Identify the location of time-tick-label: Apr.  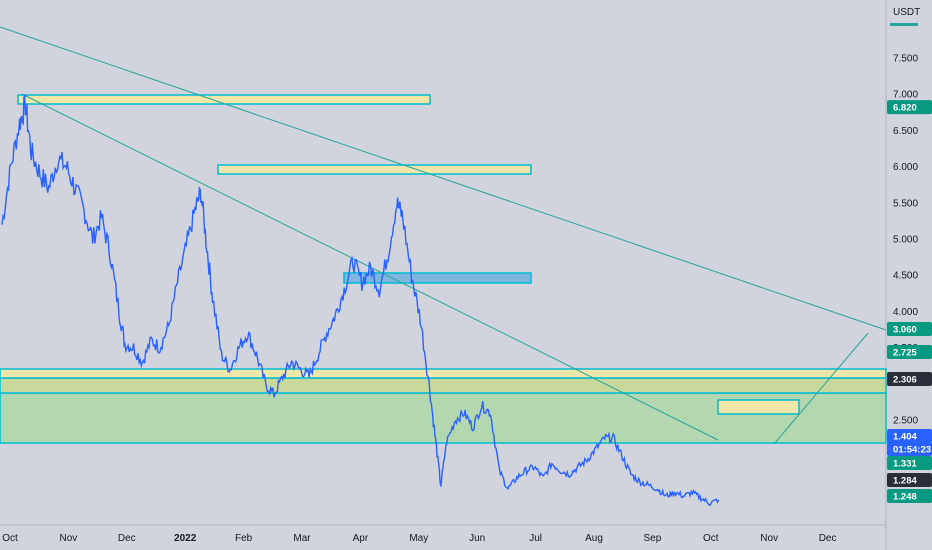
(361, 538).